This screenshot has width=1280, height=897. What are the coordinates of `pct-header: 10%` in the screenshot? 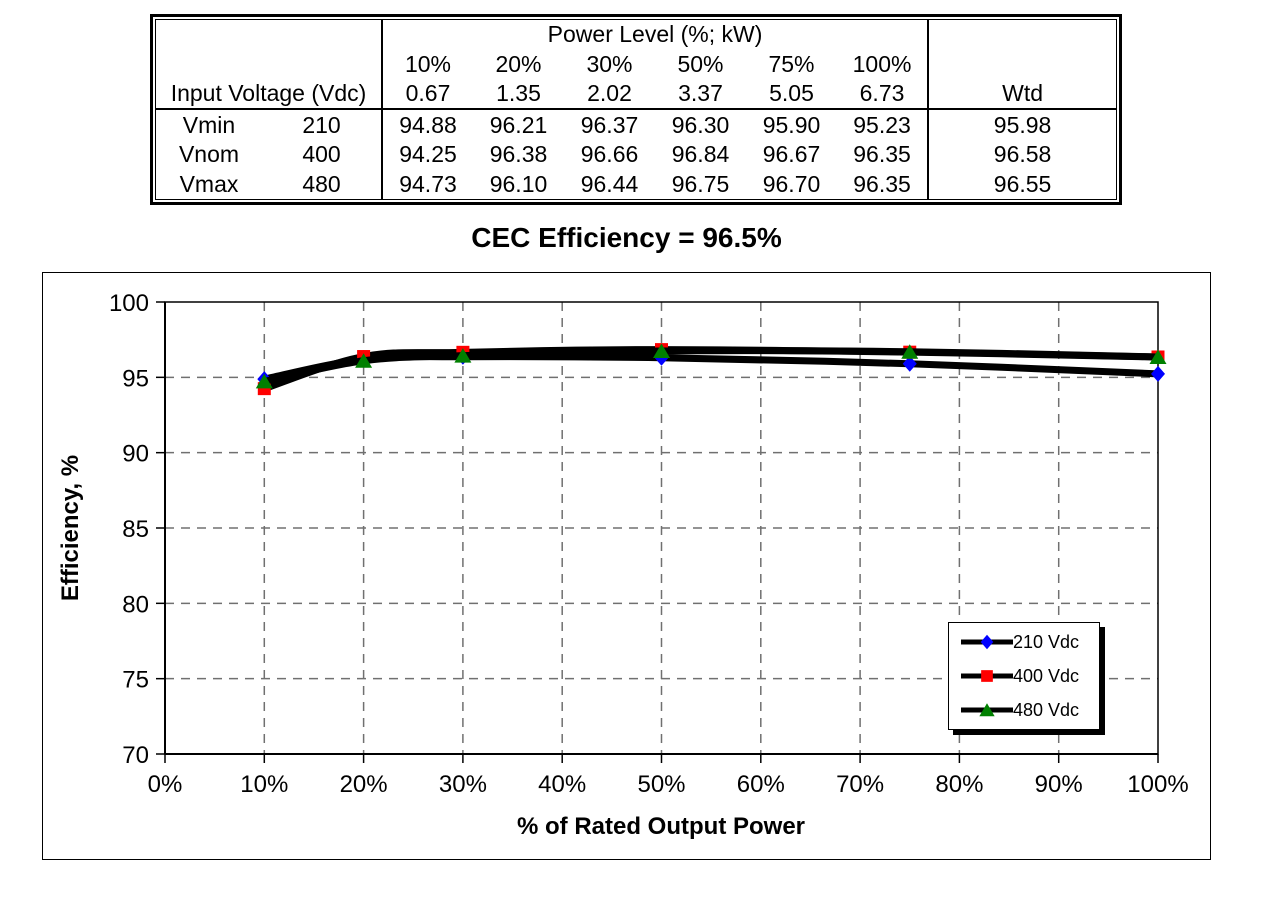 It's located at (428, 63).